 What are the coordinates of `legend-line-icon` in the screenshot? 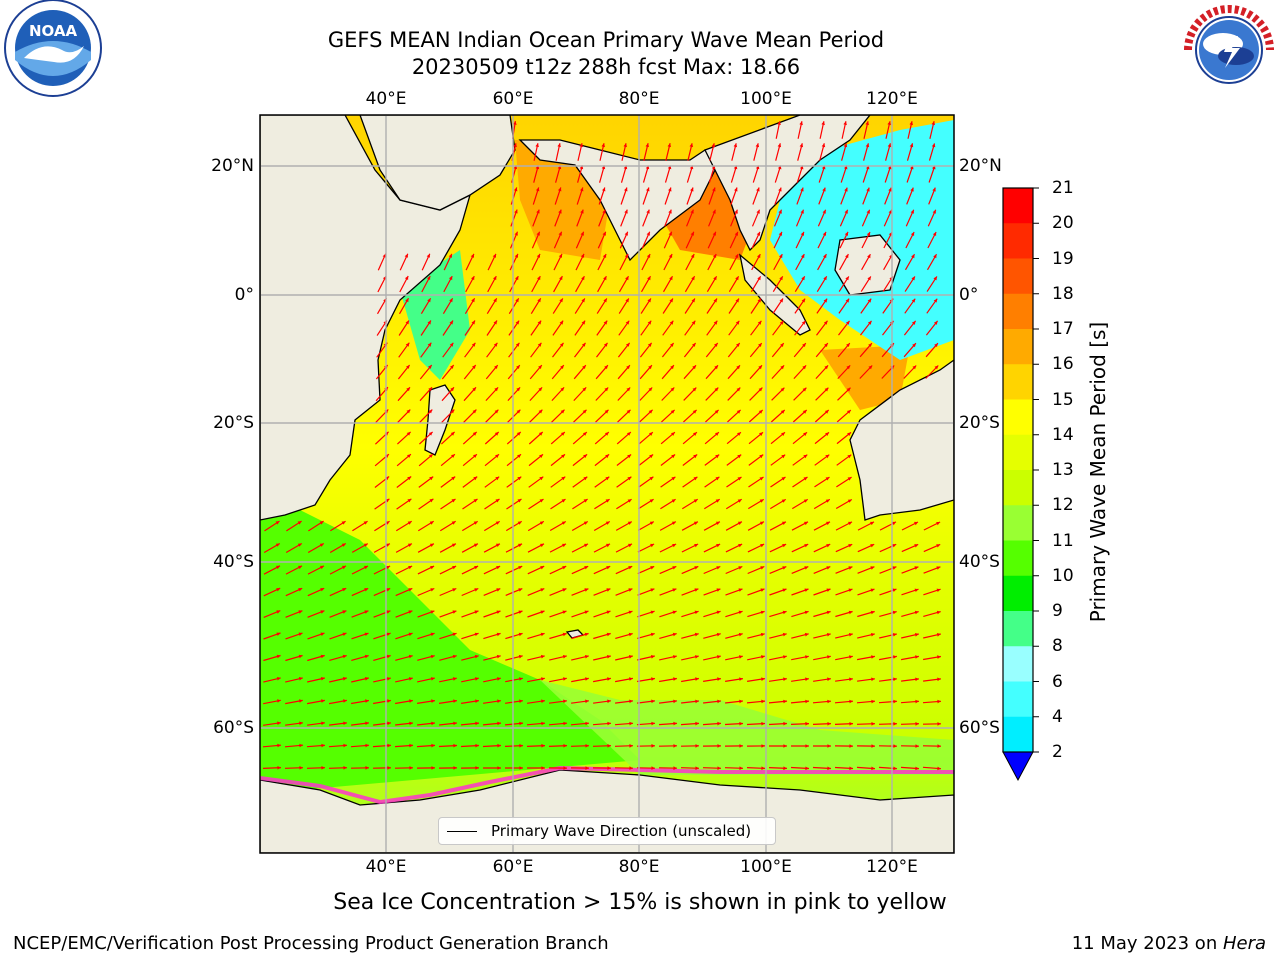 It's located at (462, 831).